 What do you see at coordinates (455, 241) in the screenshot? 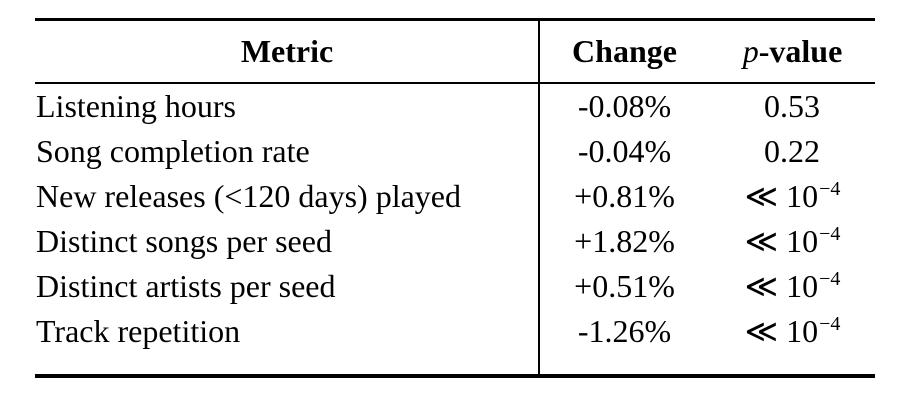
I see `table-row: Distinct songs per seed +1.82% ≪ 10−4` at bounding box center [455, 241].